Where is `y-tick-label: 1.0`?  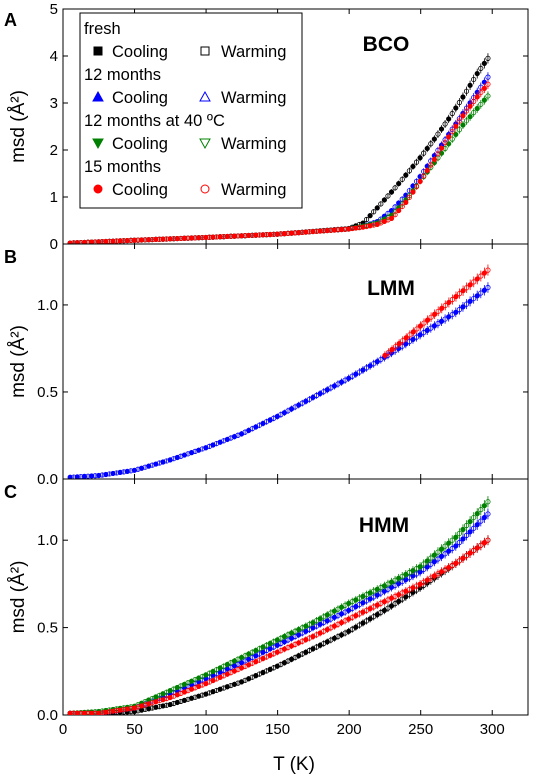 y-tick-label: 1.0 is located at coordinates (47, 305).